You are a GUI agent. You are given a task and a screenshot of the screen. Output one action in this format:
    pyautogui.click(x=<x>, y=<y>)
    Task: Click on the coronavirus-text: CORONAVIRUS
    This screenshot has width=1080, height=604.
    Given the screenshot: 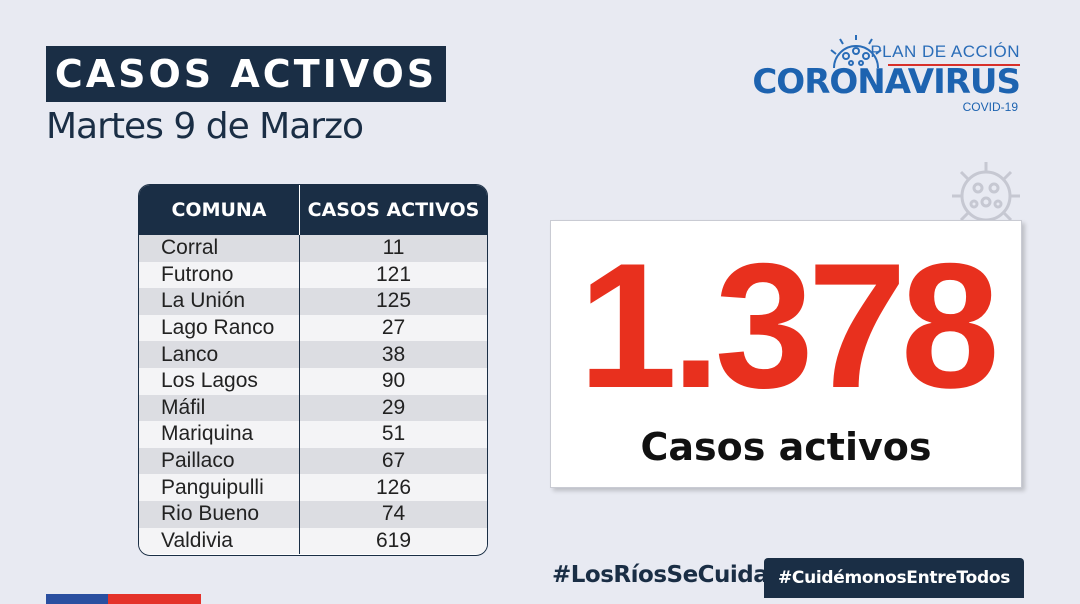 What is the action you would take?
    pyautogui.click(x=886, y=82)
    